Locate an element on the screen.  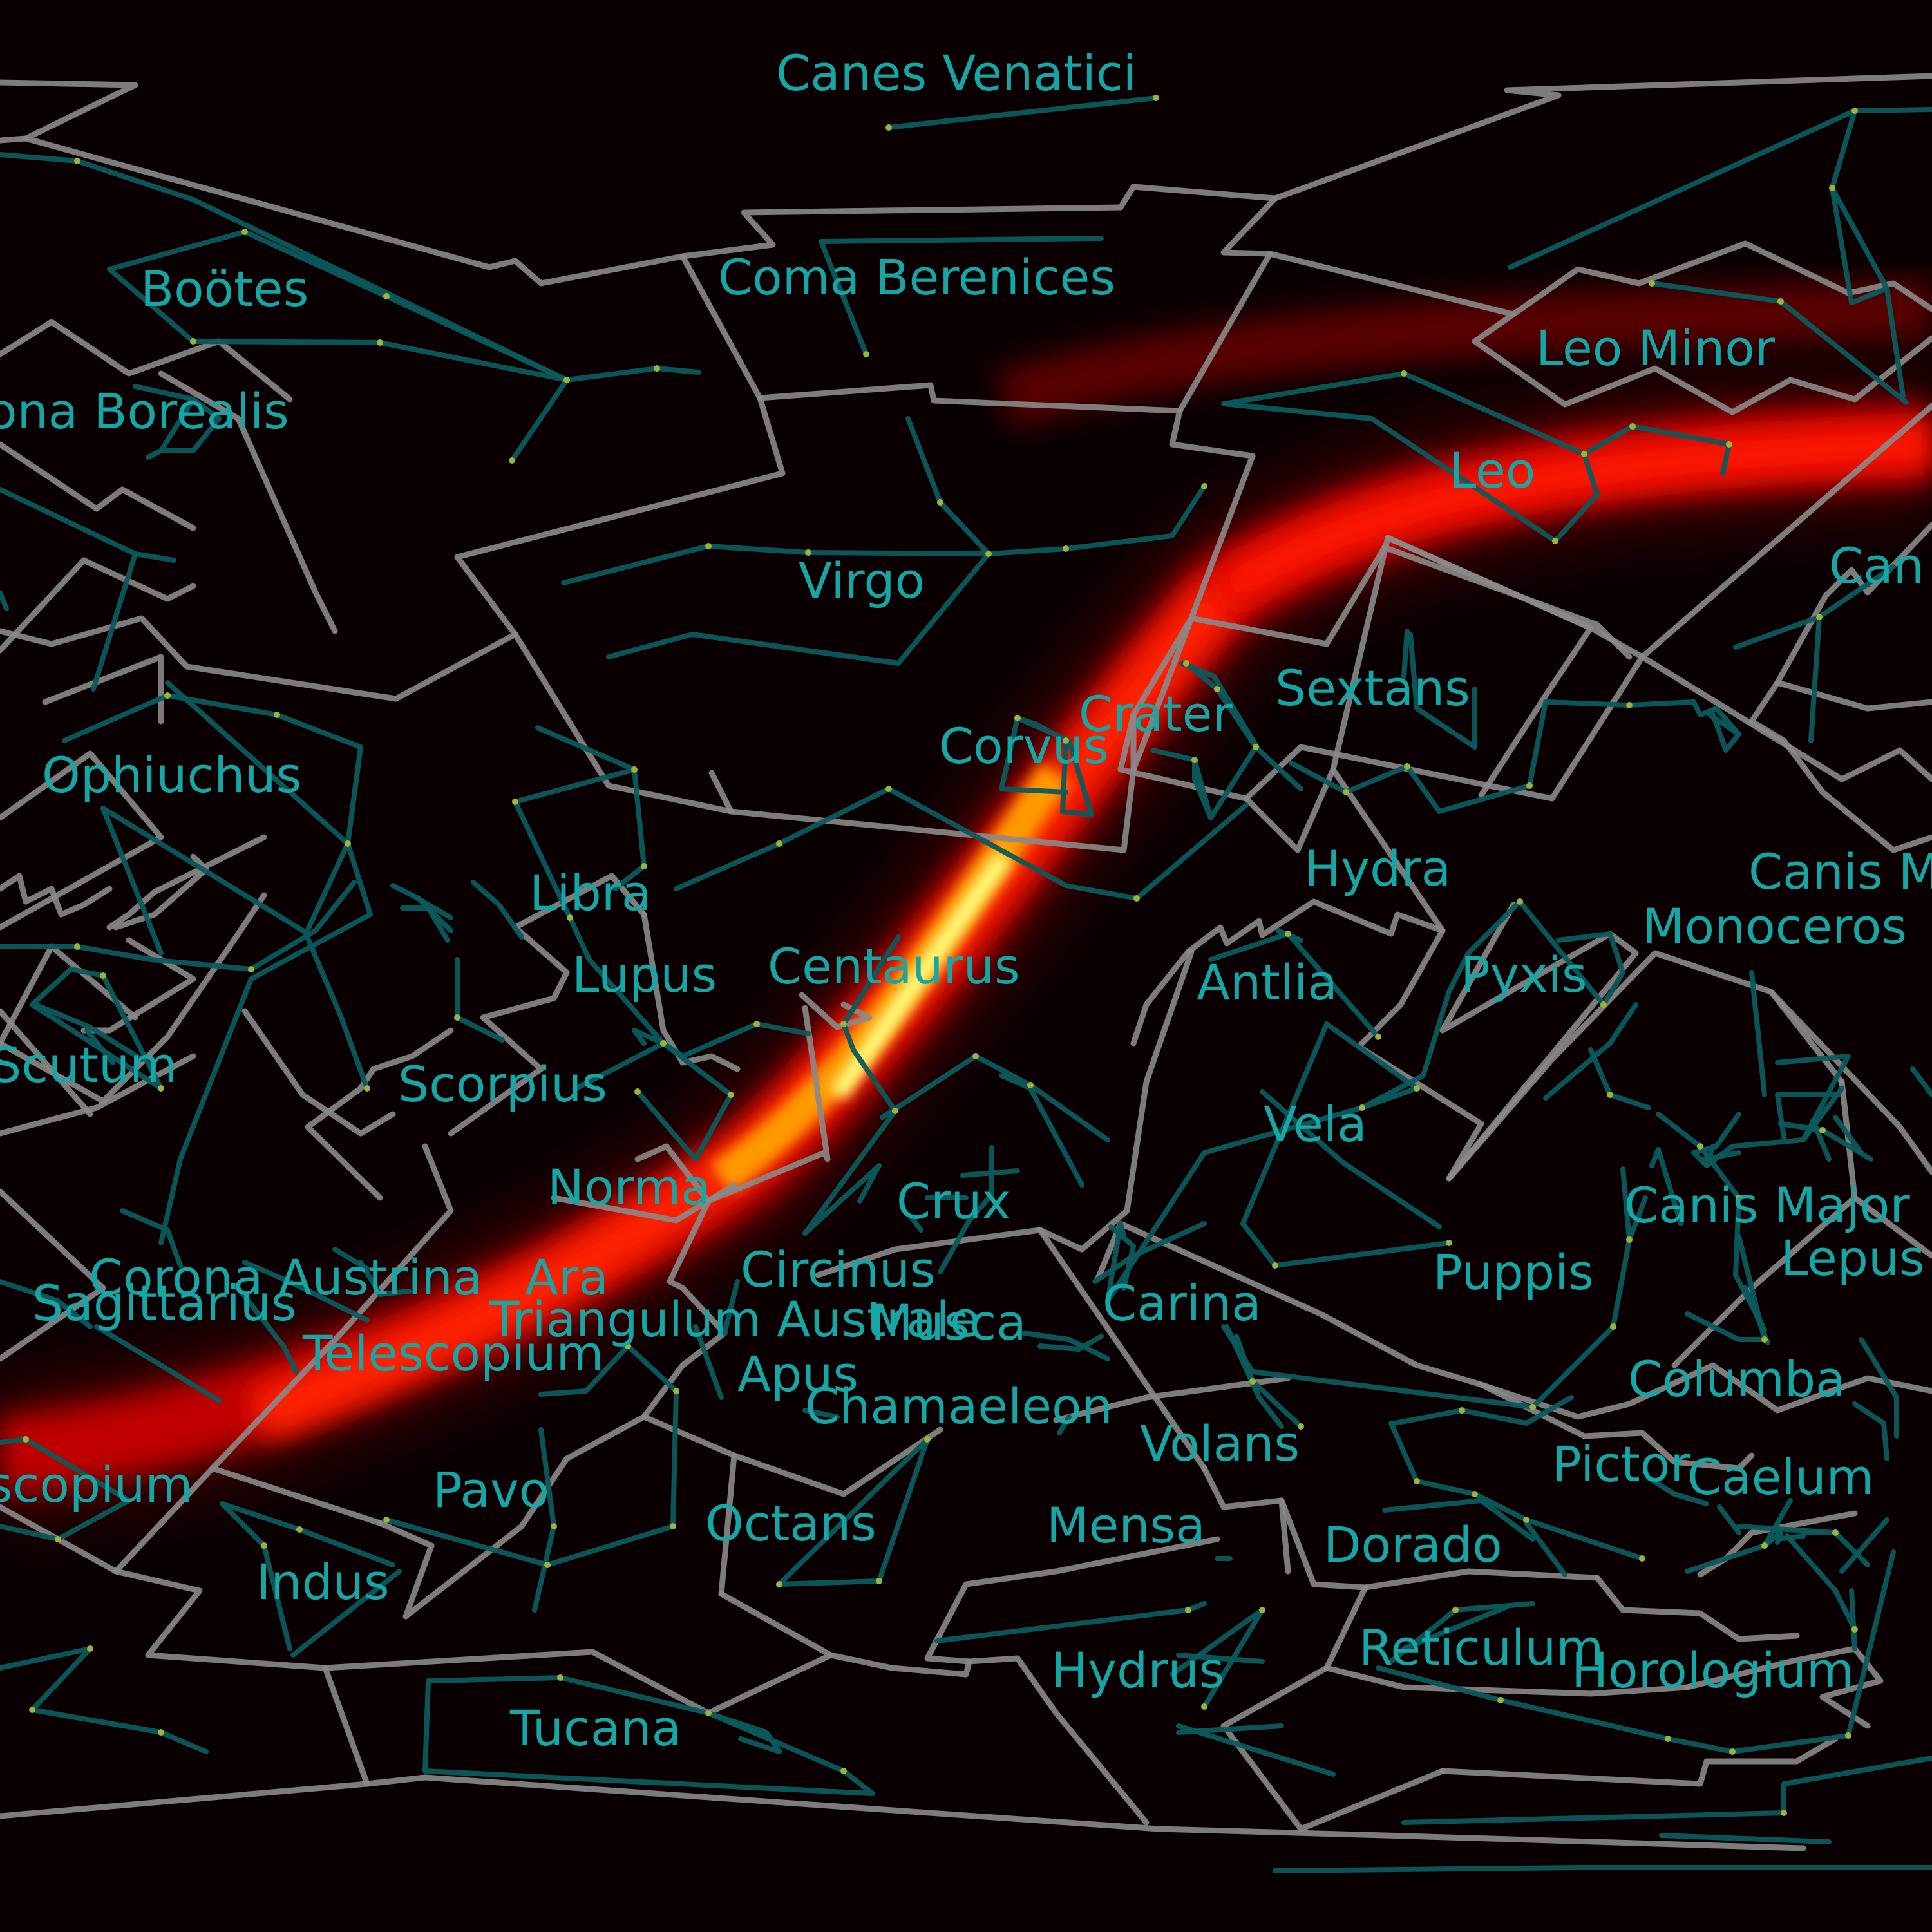
label-pictor: Pictor is located at coordinates (1621, 1464).